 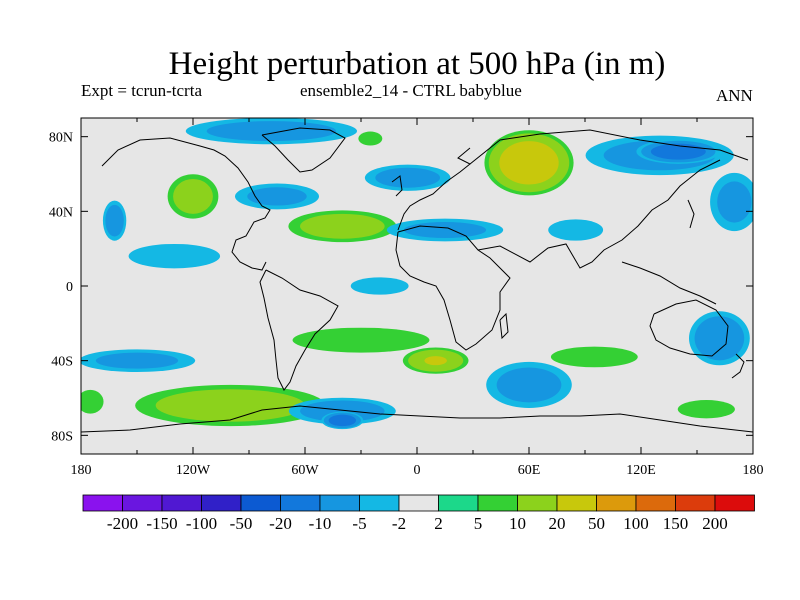 I want to click on colorbar-label: 10, so click(x=517, y=523).